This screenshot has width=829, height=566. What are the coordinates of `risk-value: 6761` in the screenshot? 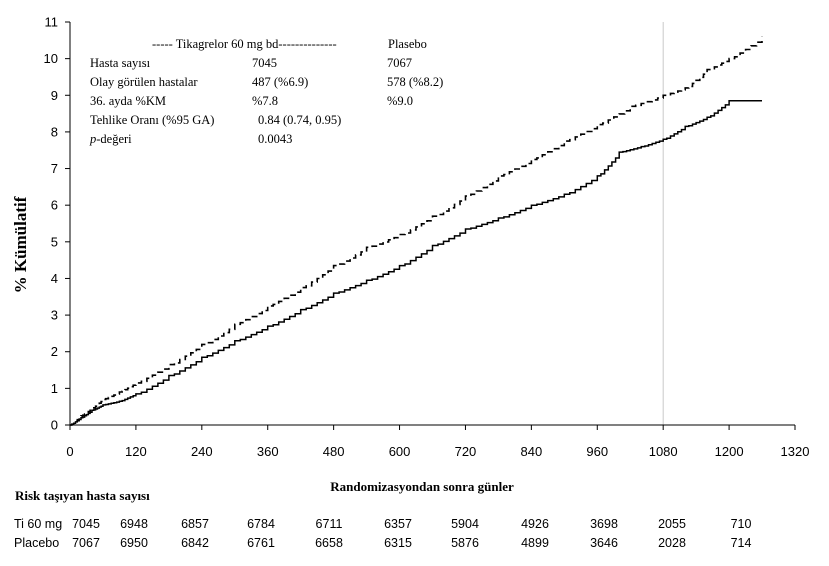 It's located at (261, 543).